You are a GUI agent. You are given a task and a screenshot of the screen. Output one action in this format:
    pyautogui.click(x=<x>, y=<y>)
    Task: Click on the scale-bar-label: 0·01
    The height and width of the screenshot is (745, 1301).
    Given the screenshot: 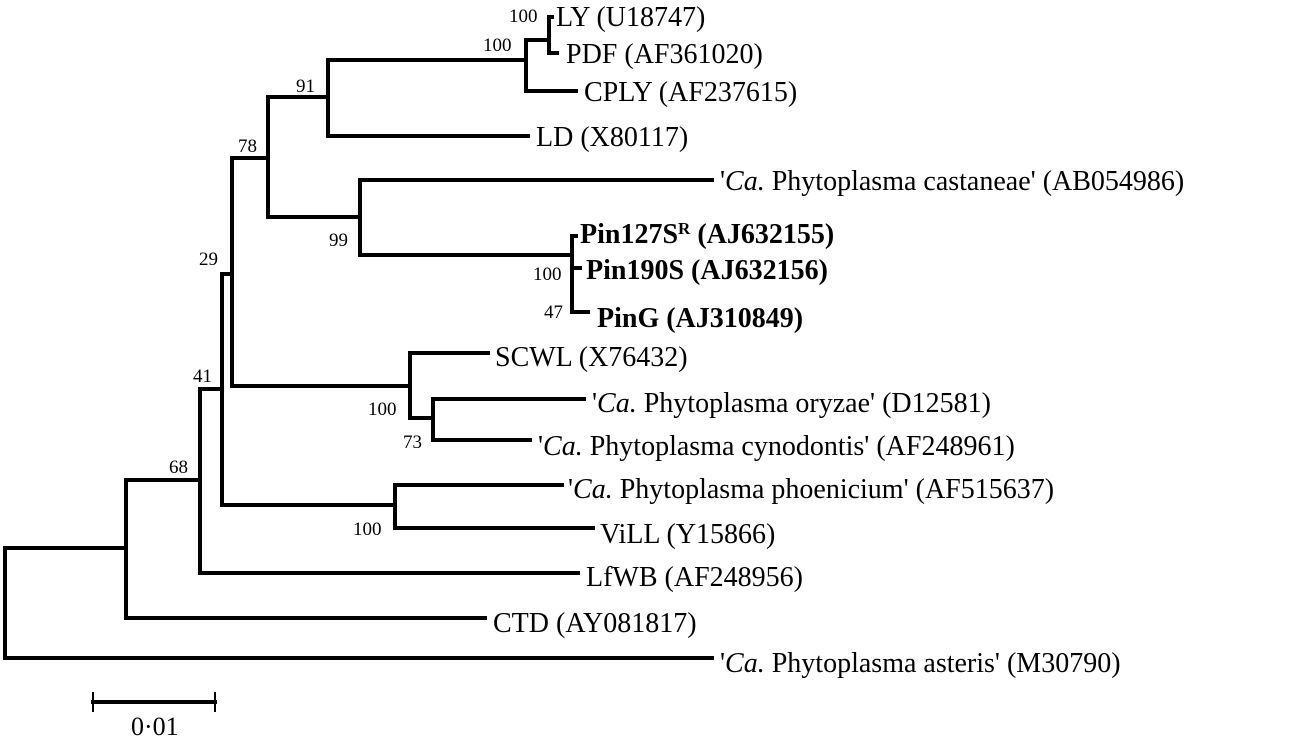 What is the action you would take?
    pyautogui.click(x=155, y=726)
    